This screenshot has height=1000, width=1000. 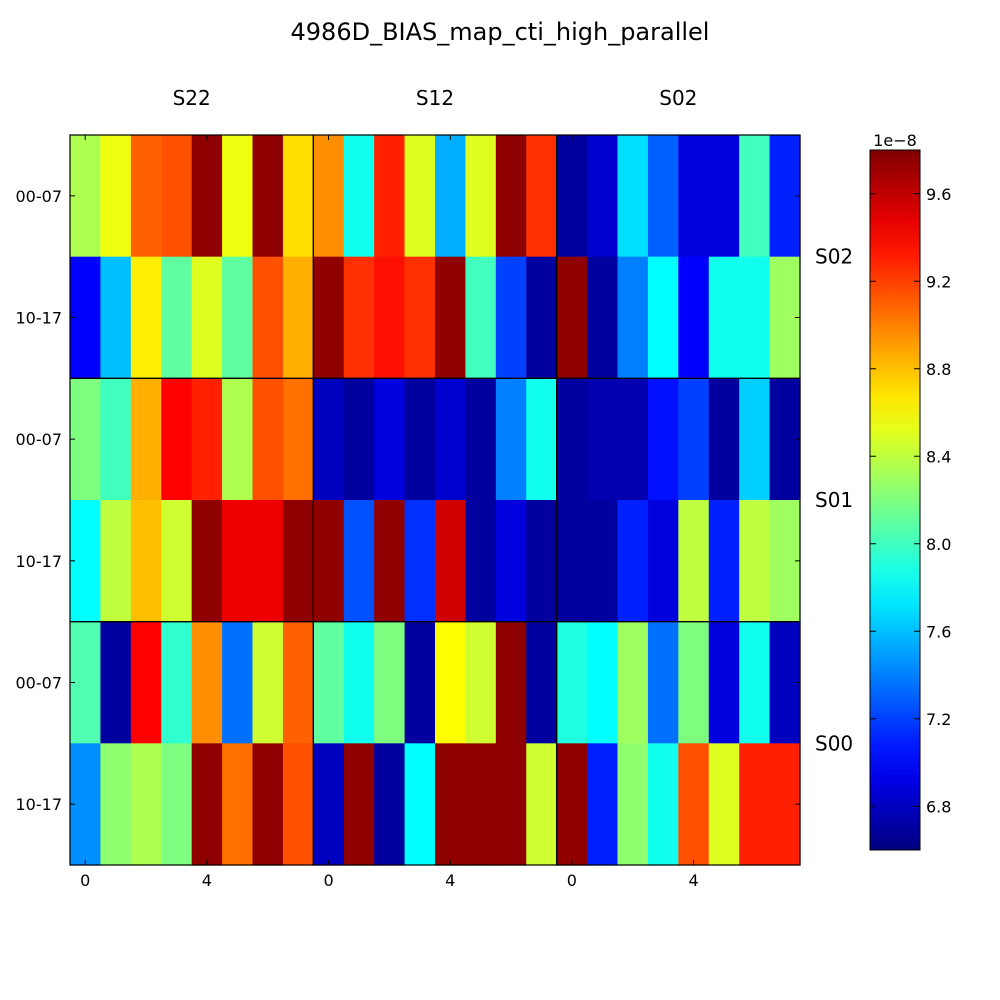 What do you see at coordinates (39, 804) in the screenshot?
I see `y-tick-label: 10-17` at bounding box center [39, 804].